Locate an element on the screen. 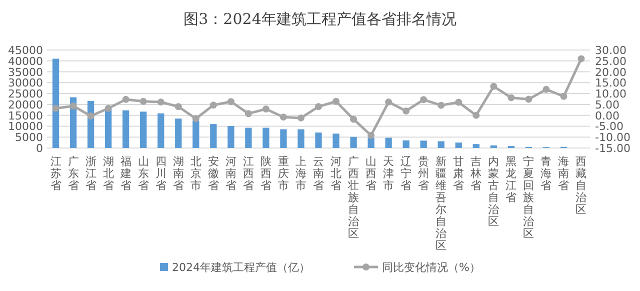 The height and width of the screenshot is (291, 640). y2-tick-label: 0.00 is located at coordinates (607, 115).